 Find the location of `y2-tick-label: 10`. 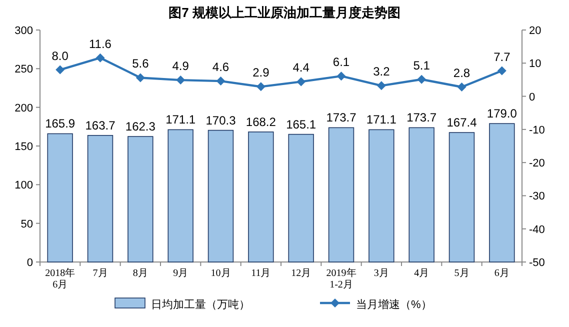

y2-tick-label: 10 is located at coordinates (535, 64).